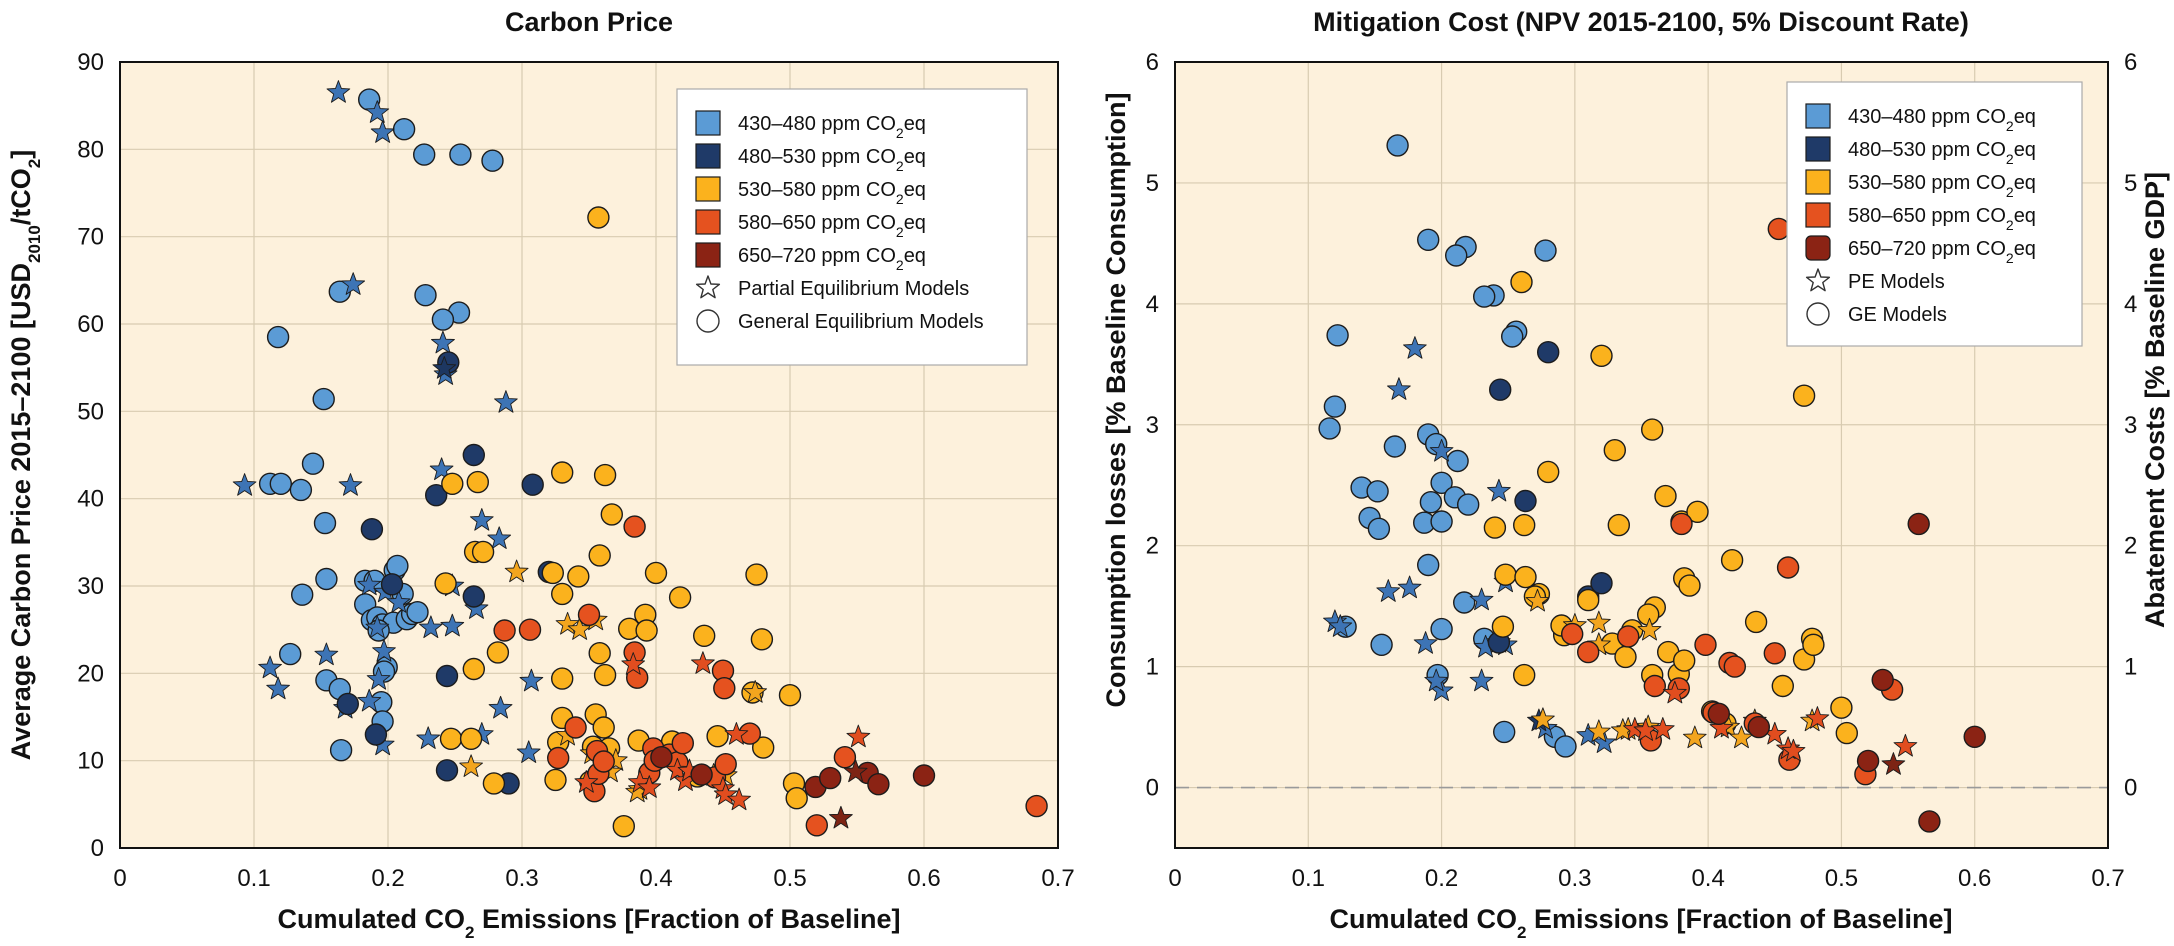  Describe the element at coordinates (90, 761) in the screenshot. I see `y-tick-label: 10` at that location.